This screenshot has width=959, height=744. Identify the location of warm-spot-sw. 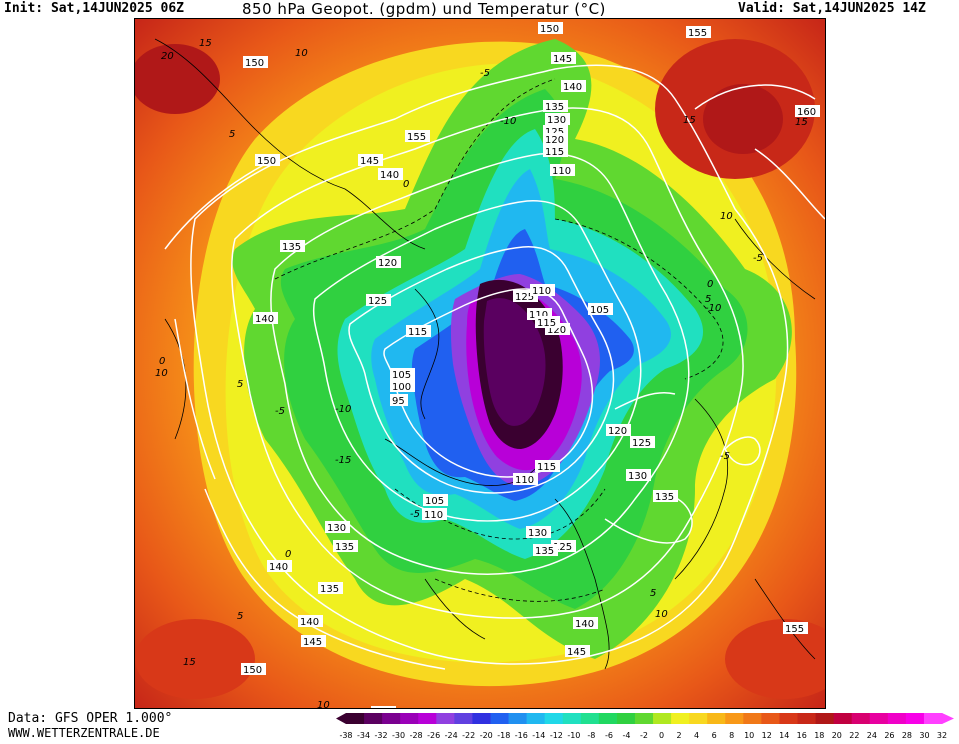
(195, 659).